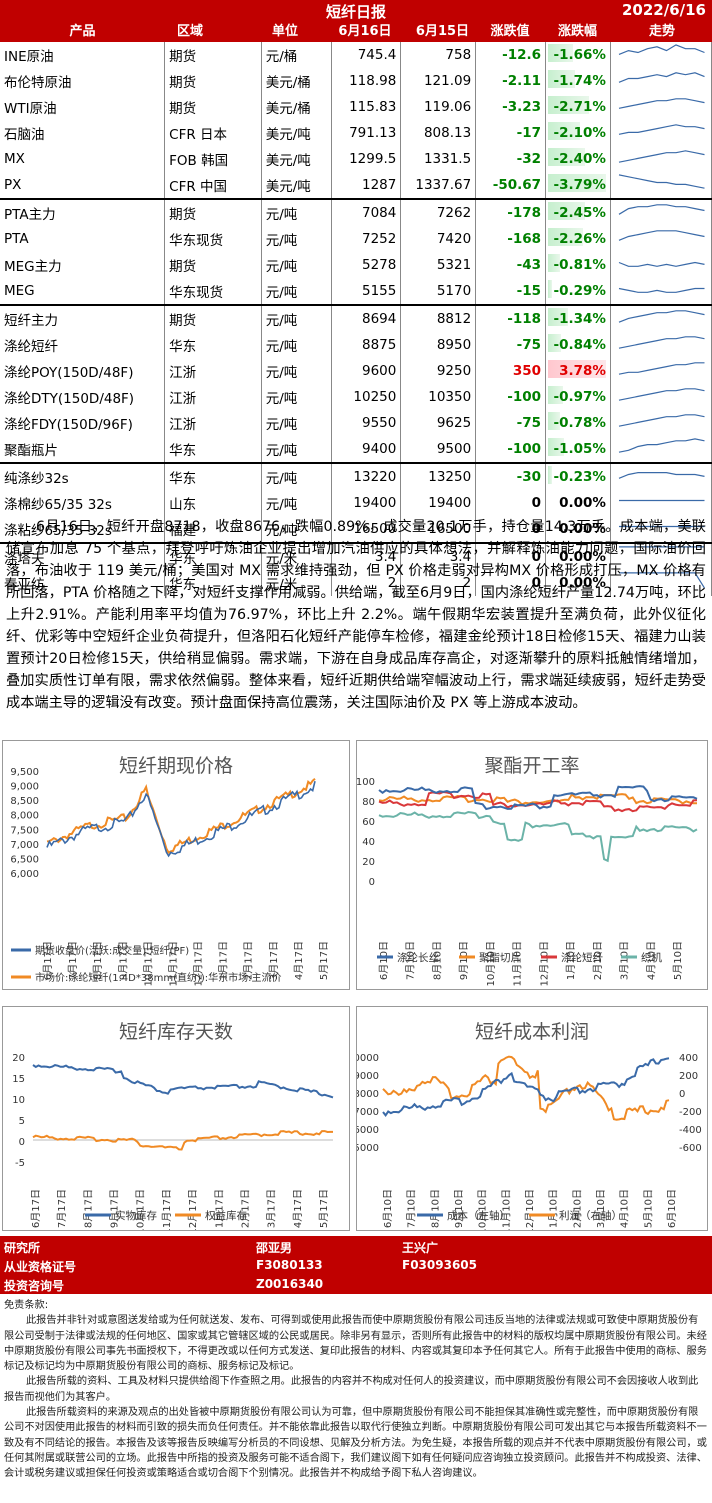 The width and height of the screenshot is (712, 1503). Describe the element at coordinates (83, 318) in the screenshot. I see `product-name: 短纤主力` at that location.